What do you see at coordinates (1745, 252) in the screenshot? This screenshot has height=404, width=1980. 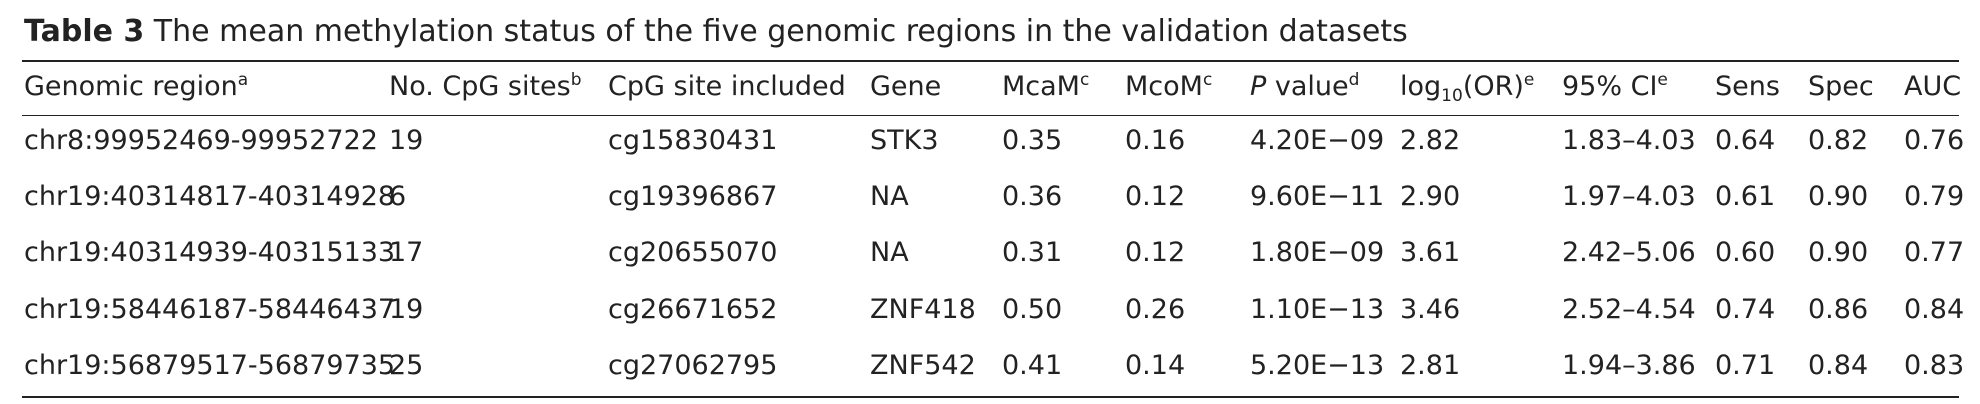 I see `cell-sens: 0.60` at bounding box center [1745, 252].